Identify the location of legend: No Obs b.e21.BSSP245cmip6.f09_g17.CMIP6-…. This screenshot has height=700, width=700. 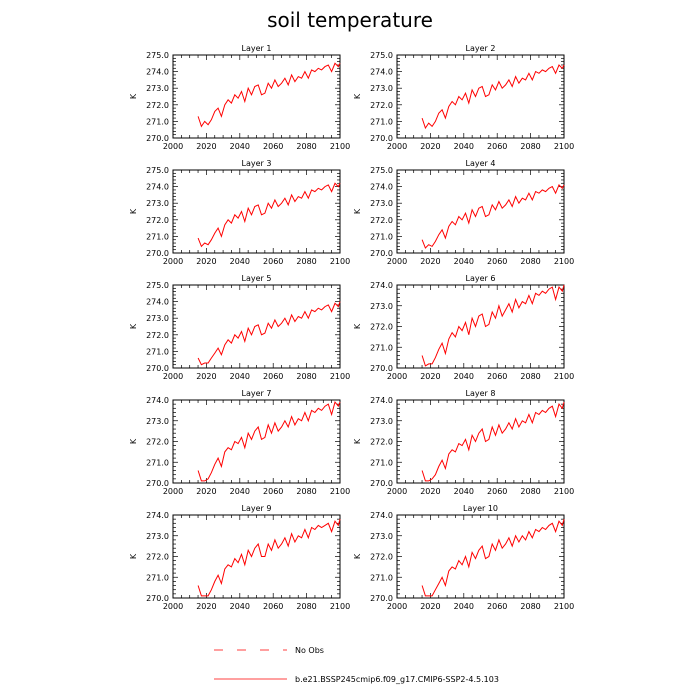
(356, 665).